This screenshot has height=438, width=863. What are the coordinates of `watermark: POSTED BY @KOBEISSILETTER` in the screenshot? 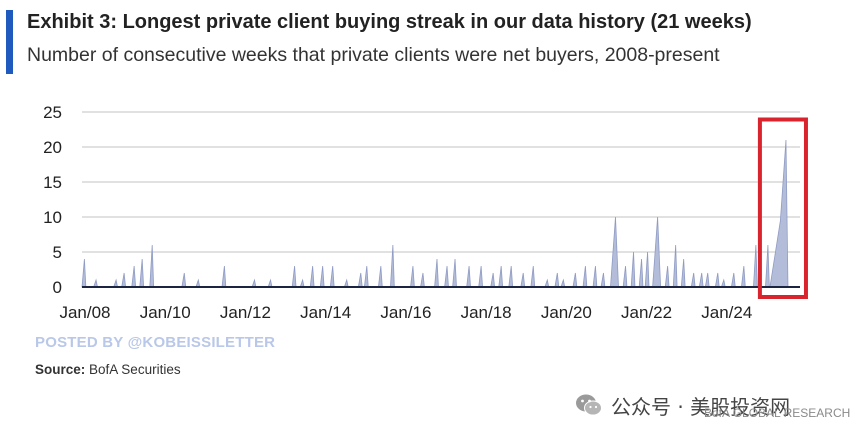 It's located at (155, 342).